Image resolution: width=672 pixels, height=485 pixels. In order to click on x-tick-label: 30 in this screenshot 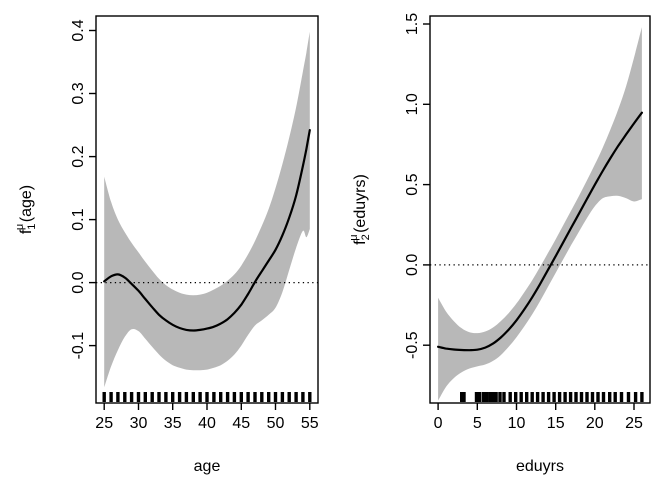, I will do `click(139, 423)`.